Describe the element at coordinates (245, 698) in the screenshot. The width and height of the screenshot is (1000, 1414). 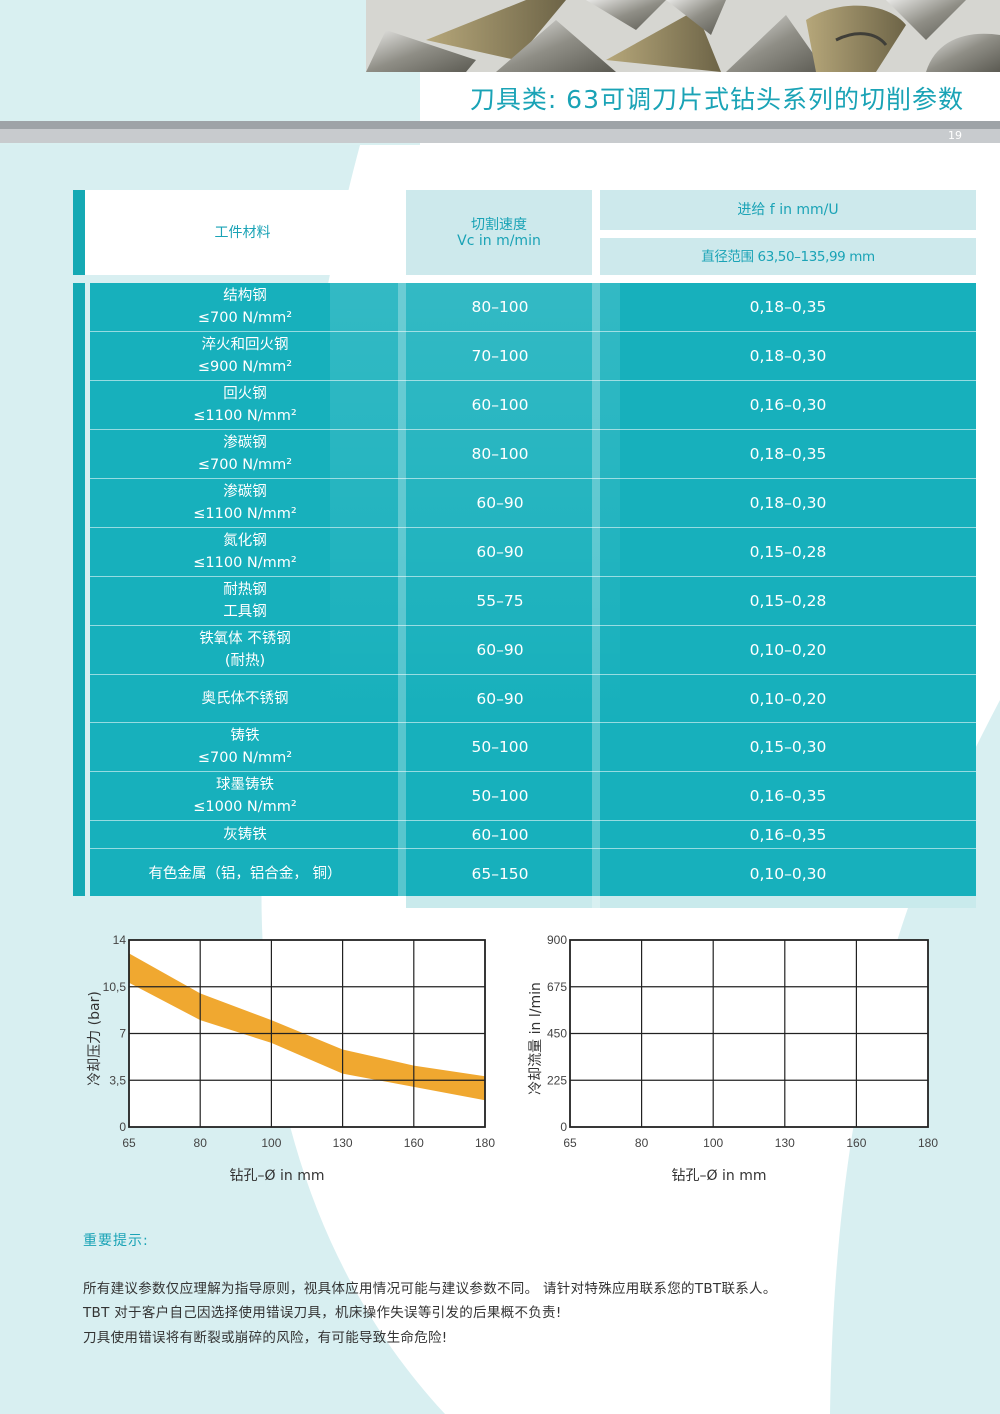
I see `material-name: 奥氏体不锈钢` at that location.